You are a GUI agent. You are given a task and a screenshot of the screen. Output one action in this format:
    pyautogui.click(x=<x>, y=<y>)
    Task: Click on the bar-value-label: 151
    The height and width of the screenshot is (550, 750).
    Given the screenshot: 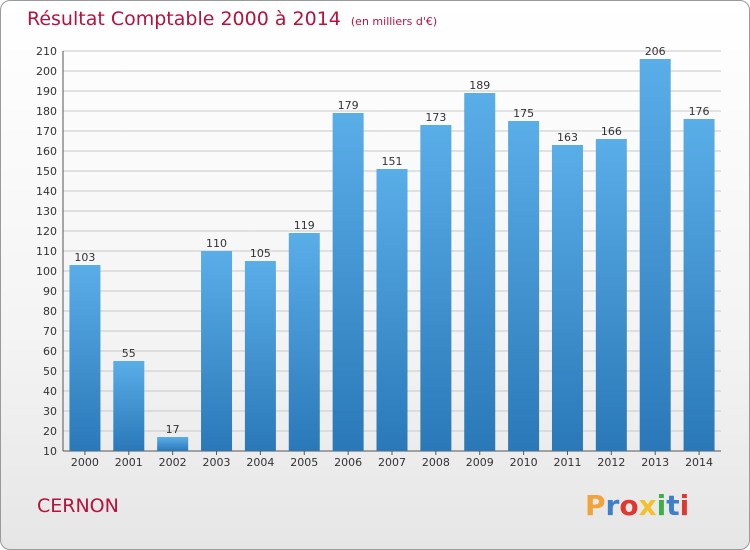 What is the action you would take?
    pyautogui.click(x=392, y=161)
    